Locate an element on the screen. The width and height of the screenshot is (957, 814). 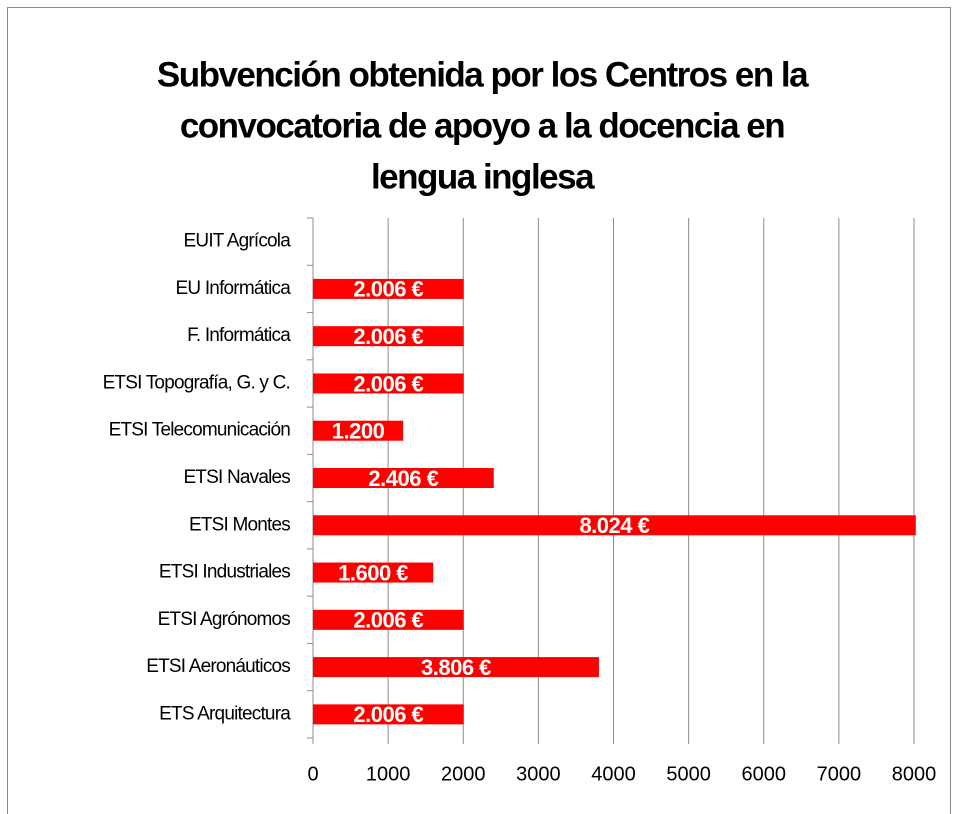
x-tick-label: 8000 is located at coordinates (914, 774).